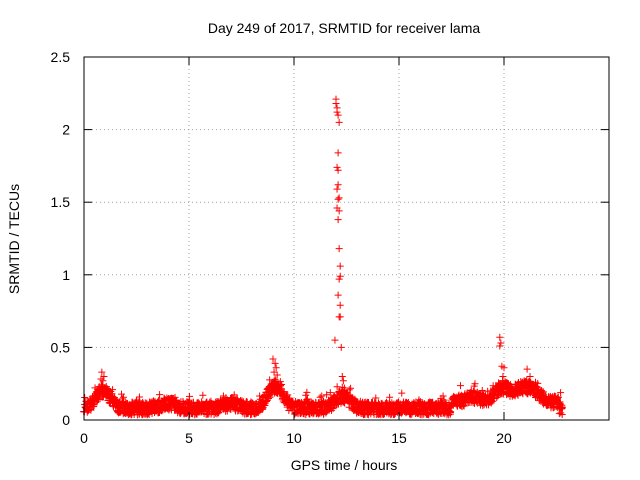  Describe the element at coordinates (14, 239) in the screenshot. I see `y-axis-label: SRMTID / TECUs` at that location.